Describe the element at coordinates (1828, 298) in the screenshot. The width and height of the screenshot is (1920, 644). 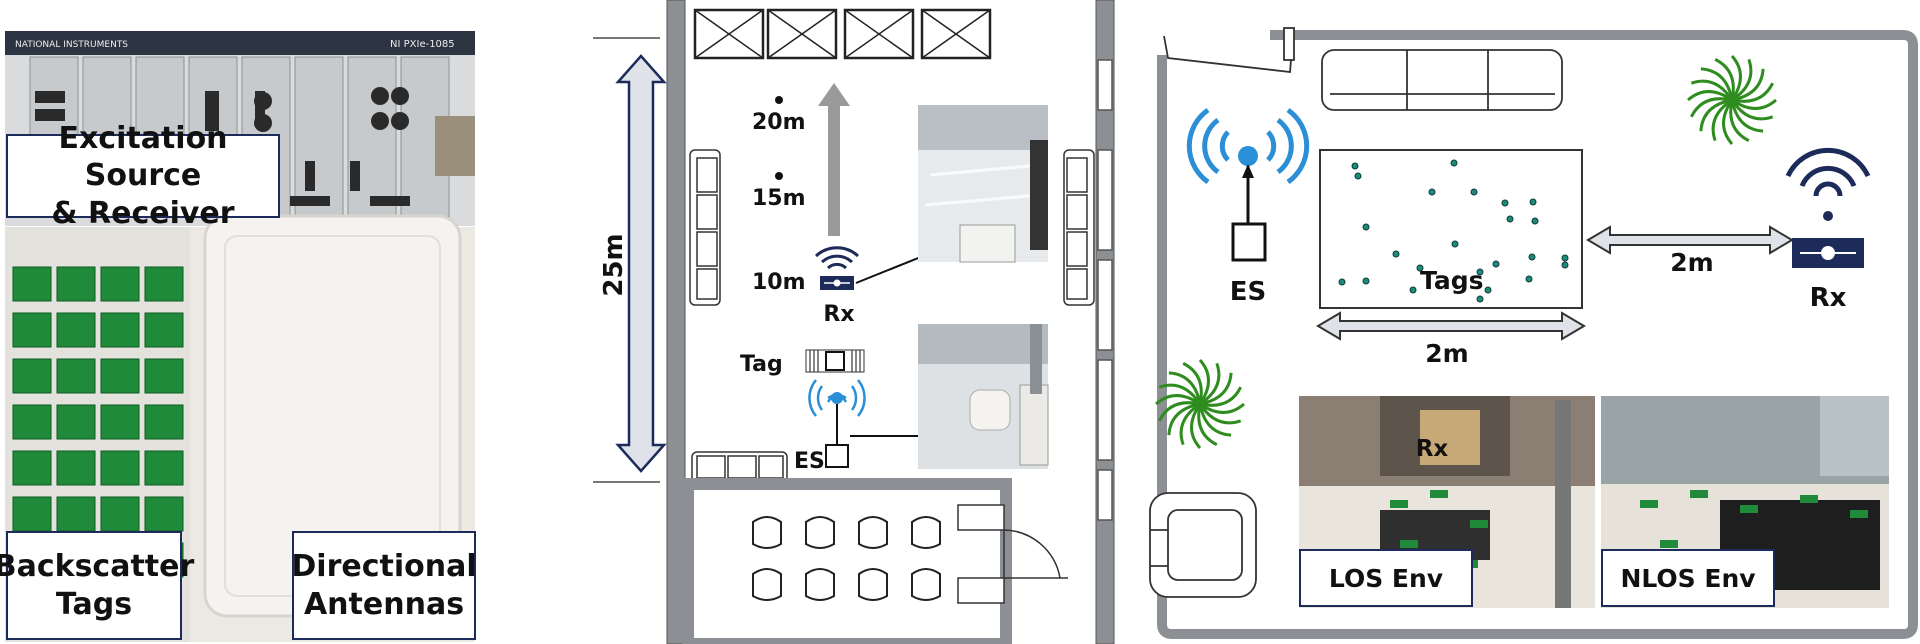
I see `rx-label-large: Rx` at that location.